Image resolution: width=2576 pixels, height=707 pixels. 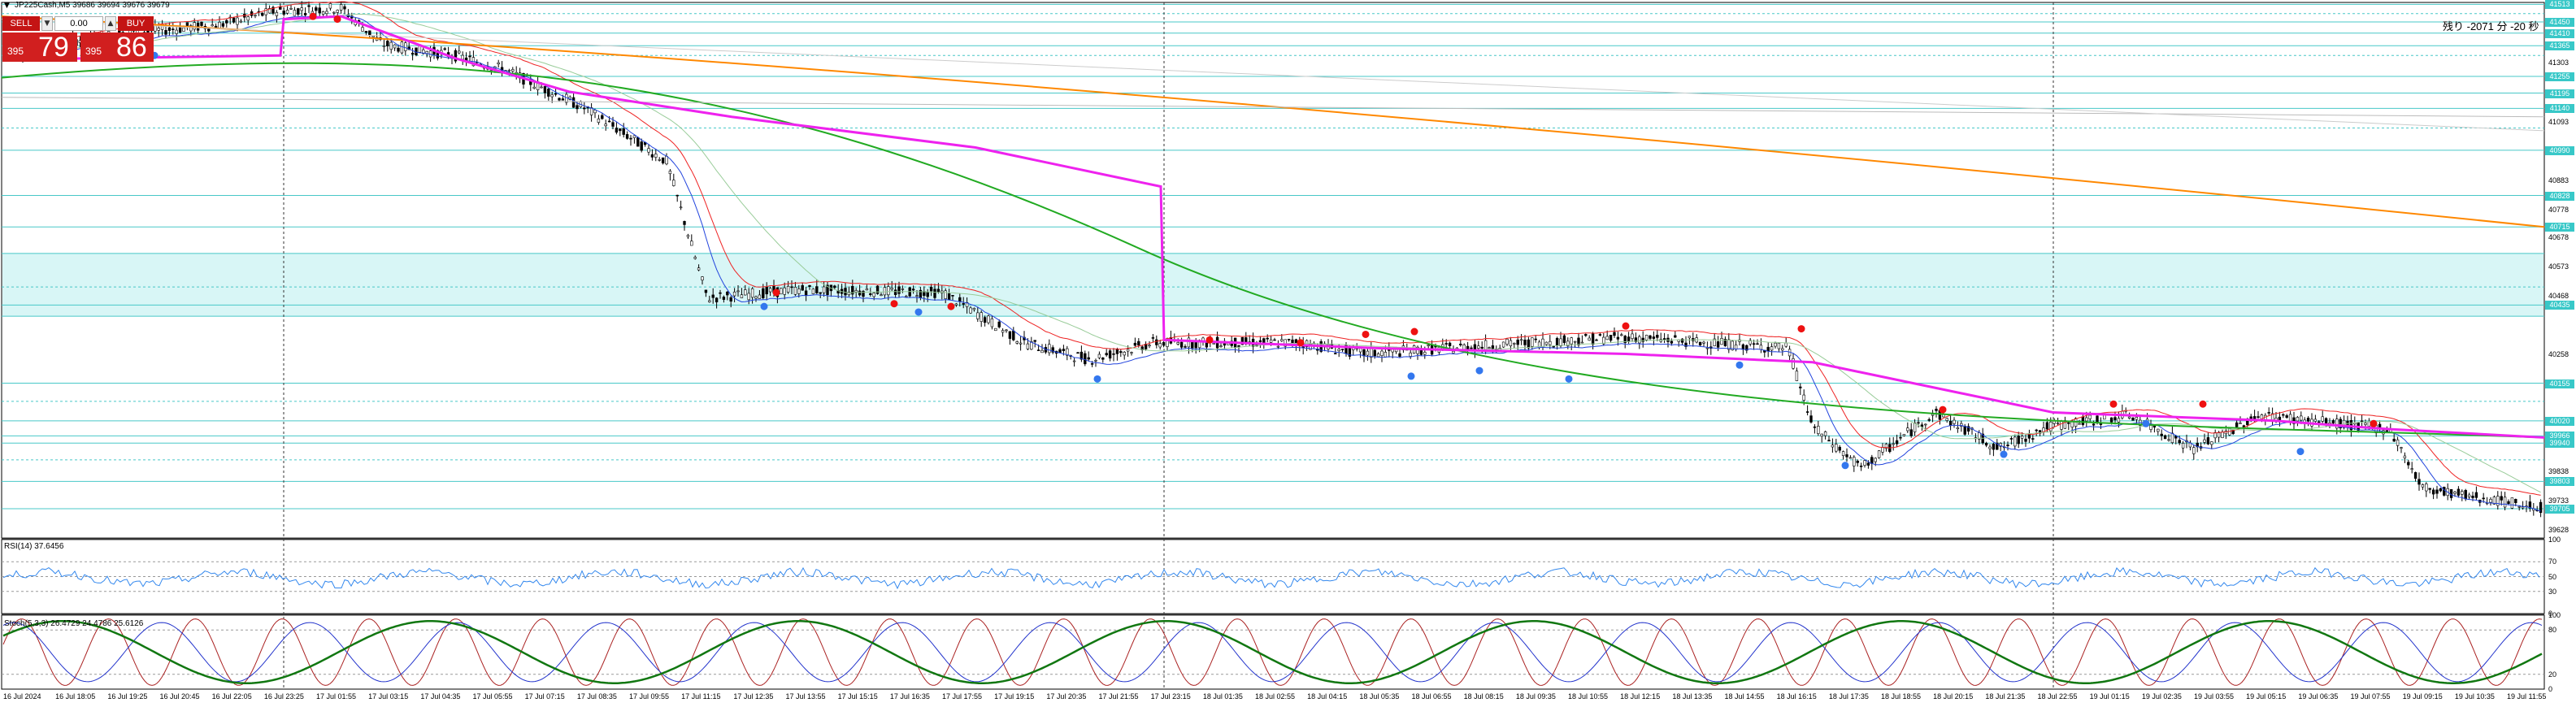 What do you see at coordinates (136, 24) in the screenshot?
I see `buy-button: BUY` at bounding box center [136, 24].